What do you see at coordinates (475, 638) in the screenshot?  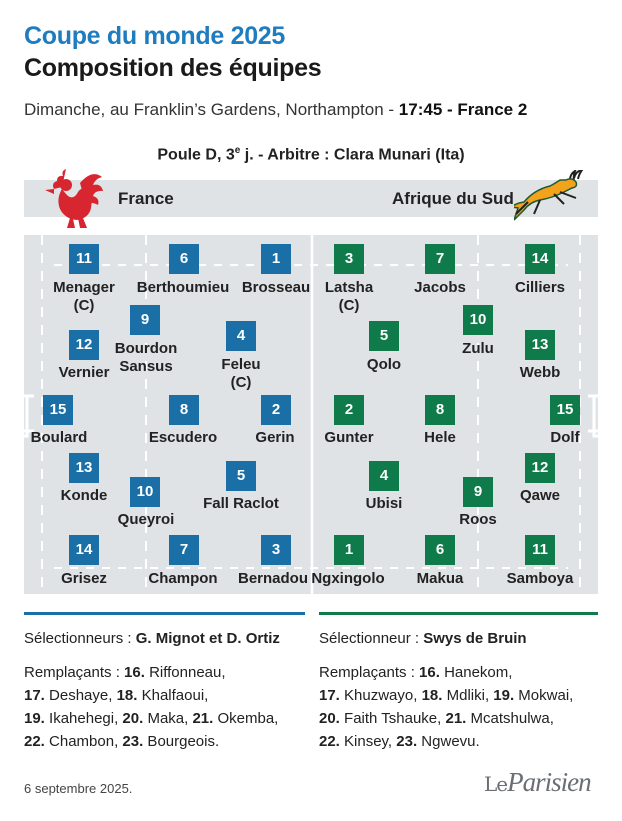 I see `coach-names: Swys de Bruin` at bounding box center [475, 638].